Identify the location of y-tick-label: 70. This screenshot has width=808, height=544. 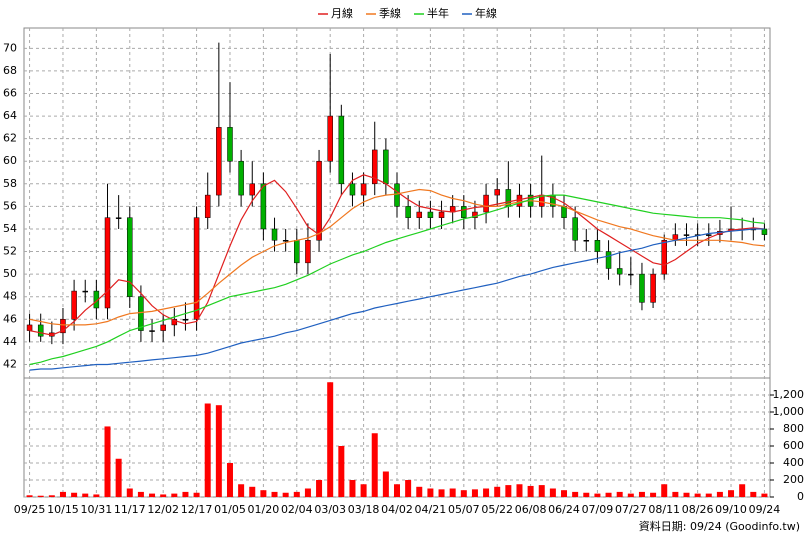
(10, 47).